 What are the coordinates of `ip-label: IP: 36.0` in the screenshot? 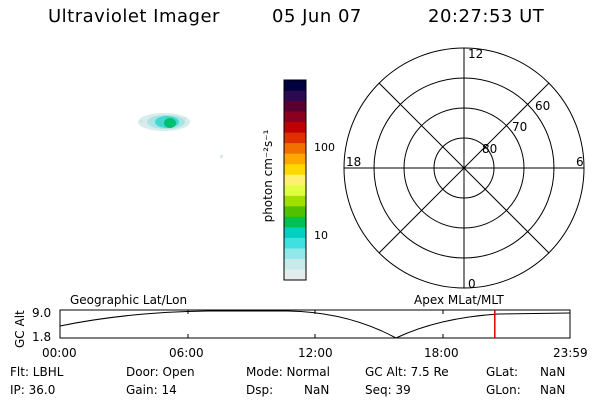 It's located at (33, 390).